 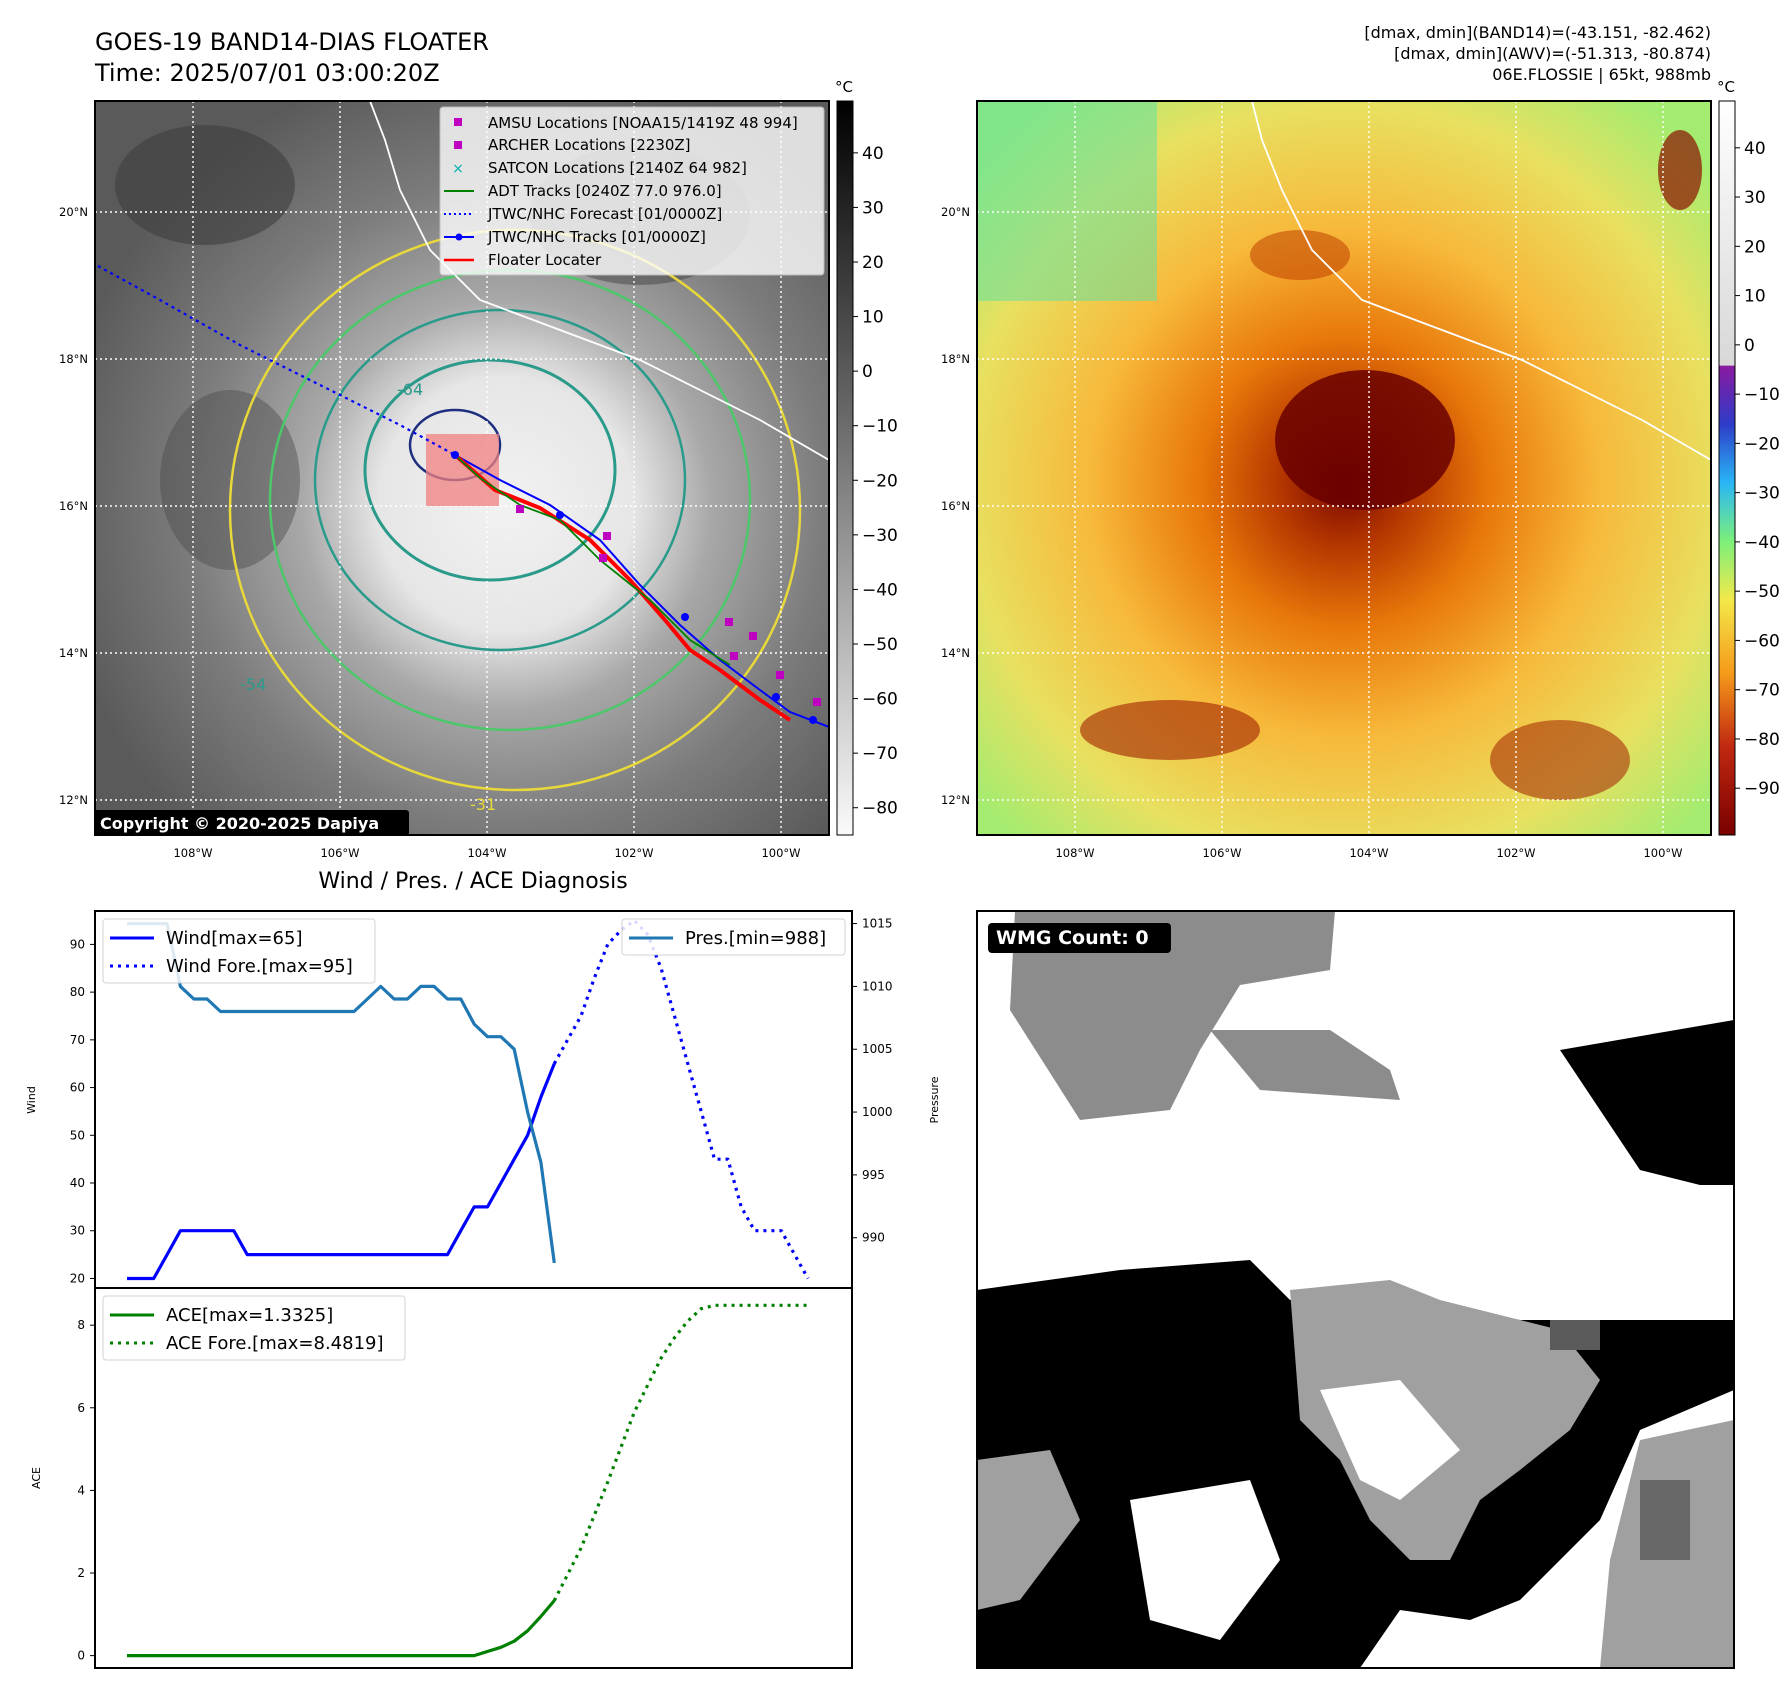 I want to click on jtwc-forecast-track, so click(x=276, y=360).